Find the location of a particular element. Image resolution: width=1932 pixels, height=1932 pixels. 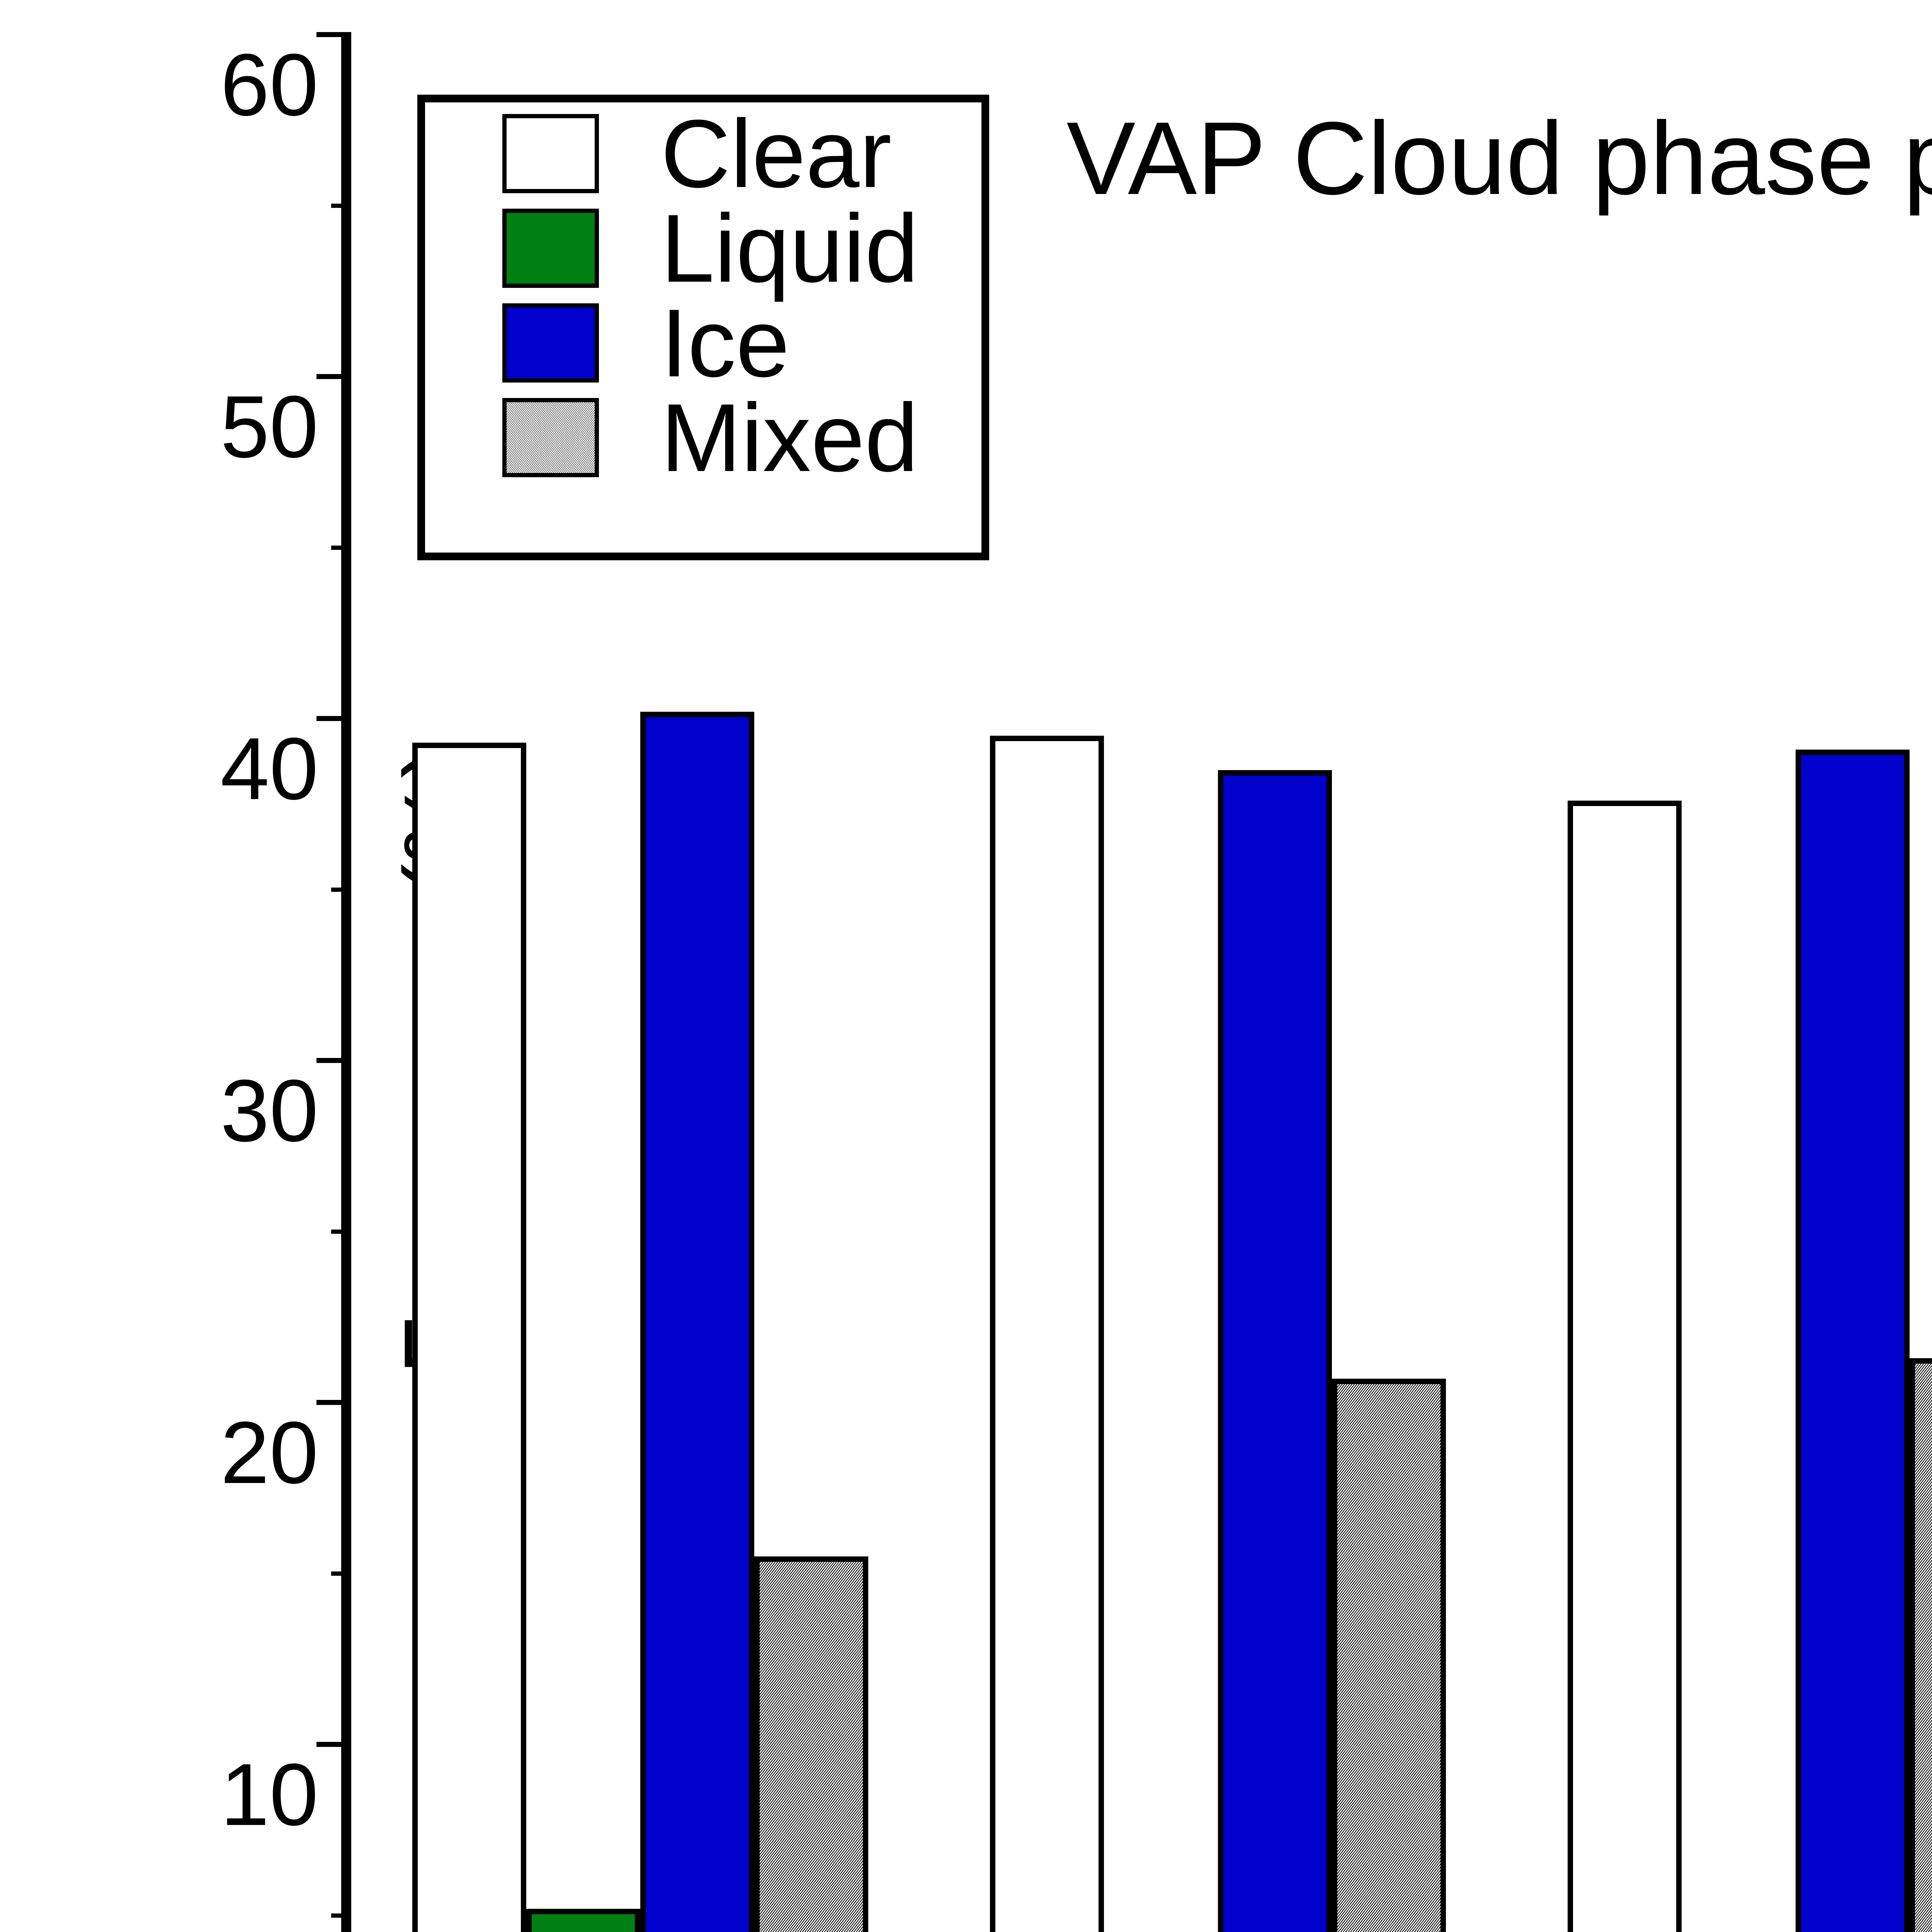

legend-item-clear: Clear is located at coordinates (696, 153).